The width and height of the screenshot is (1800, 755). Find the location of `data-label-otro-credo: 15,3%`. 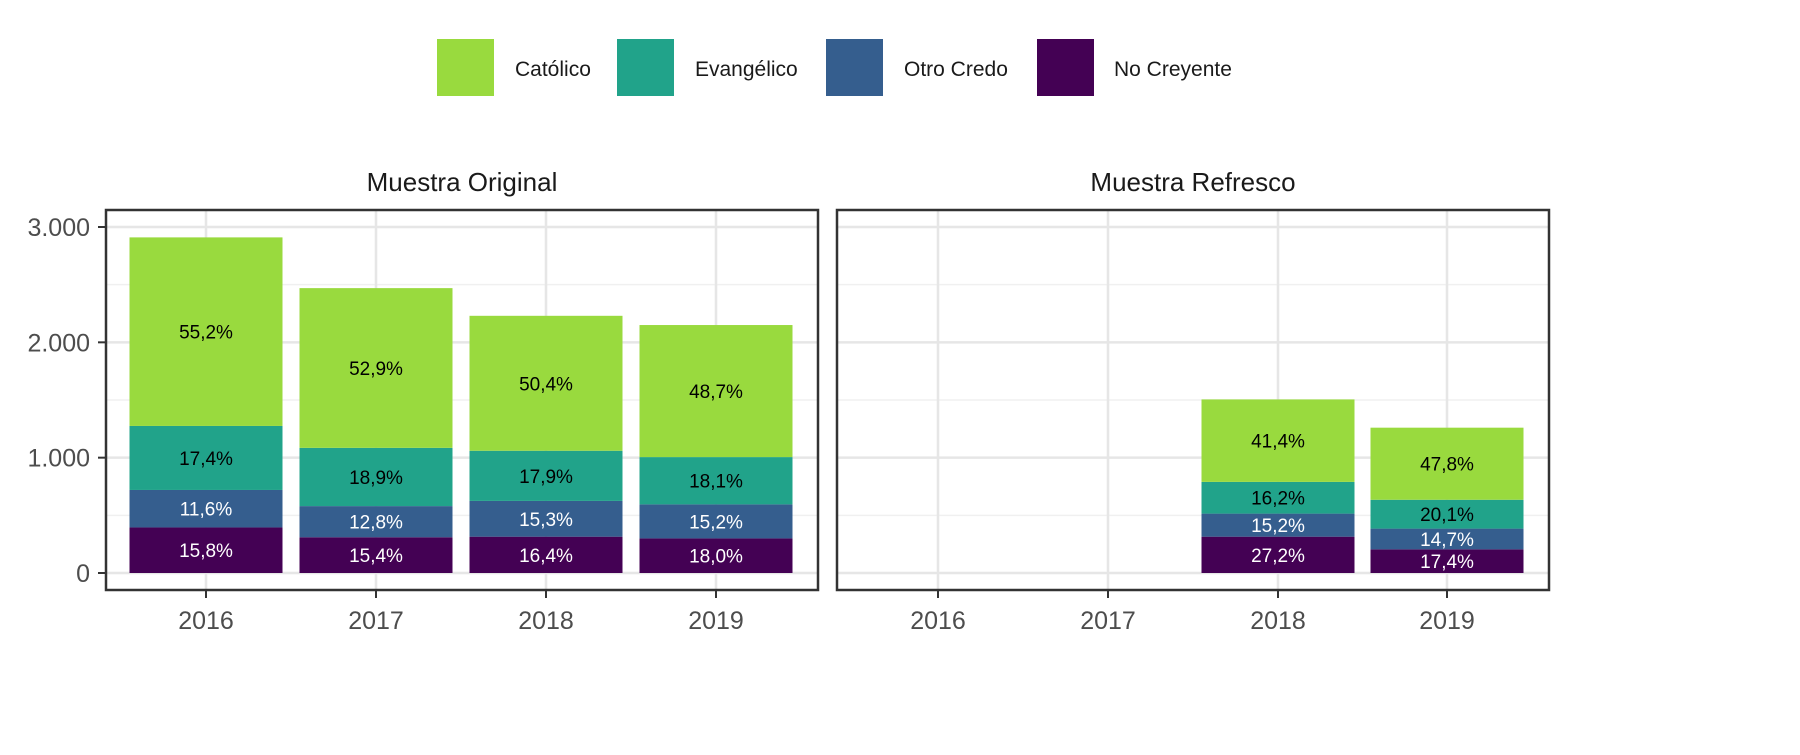

data-label-otro-credo: 15,3% is located at coordinates (546, 520).